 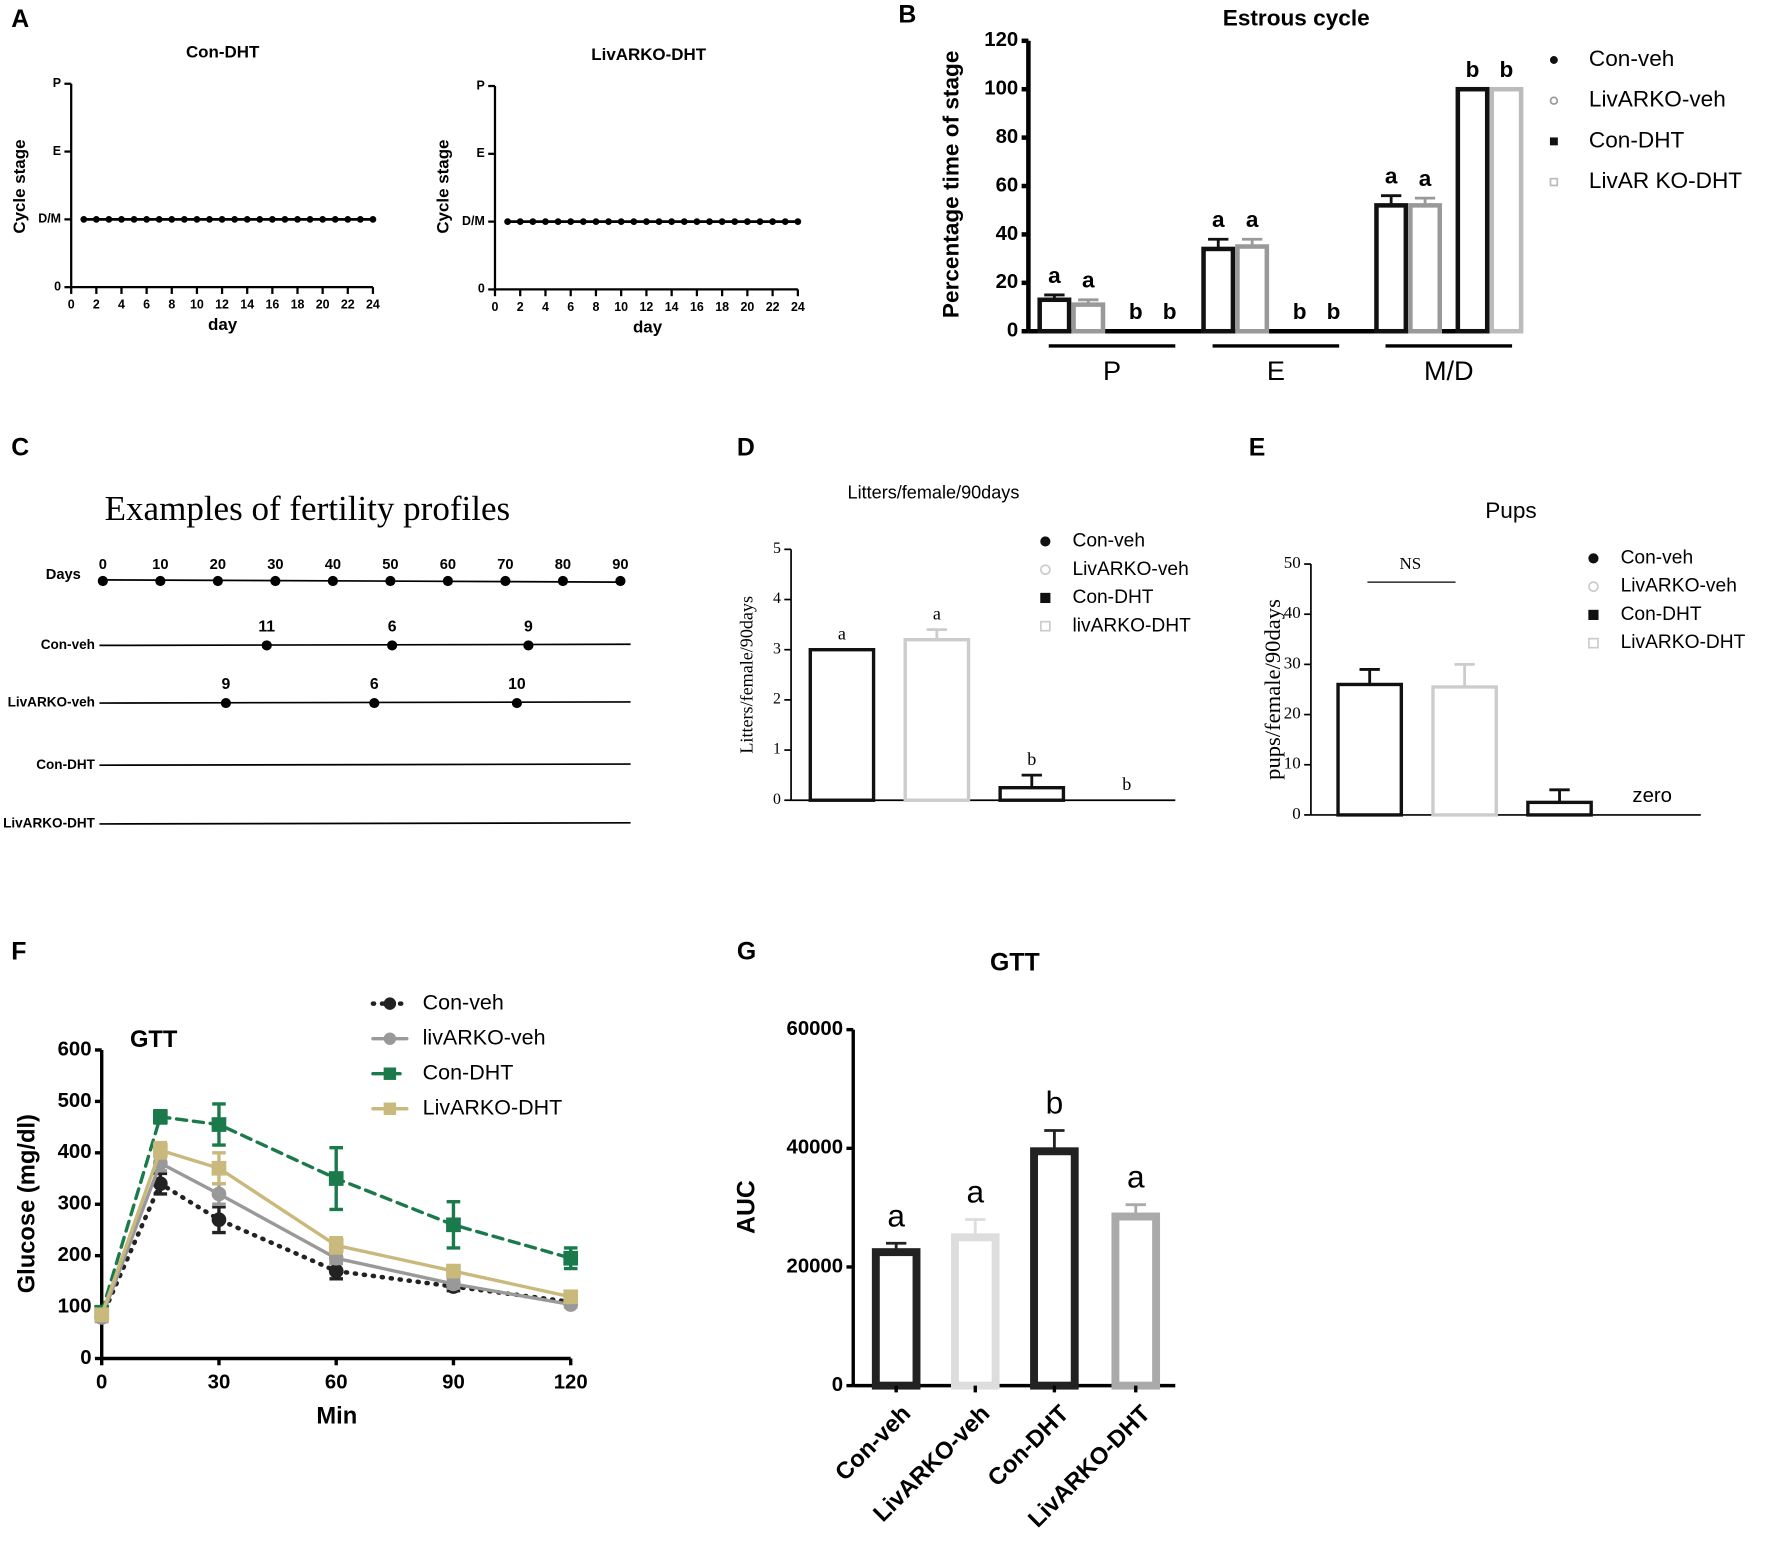 I want to click on event-label: 10, so click(x=517, y=684).